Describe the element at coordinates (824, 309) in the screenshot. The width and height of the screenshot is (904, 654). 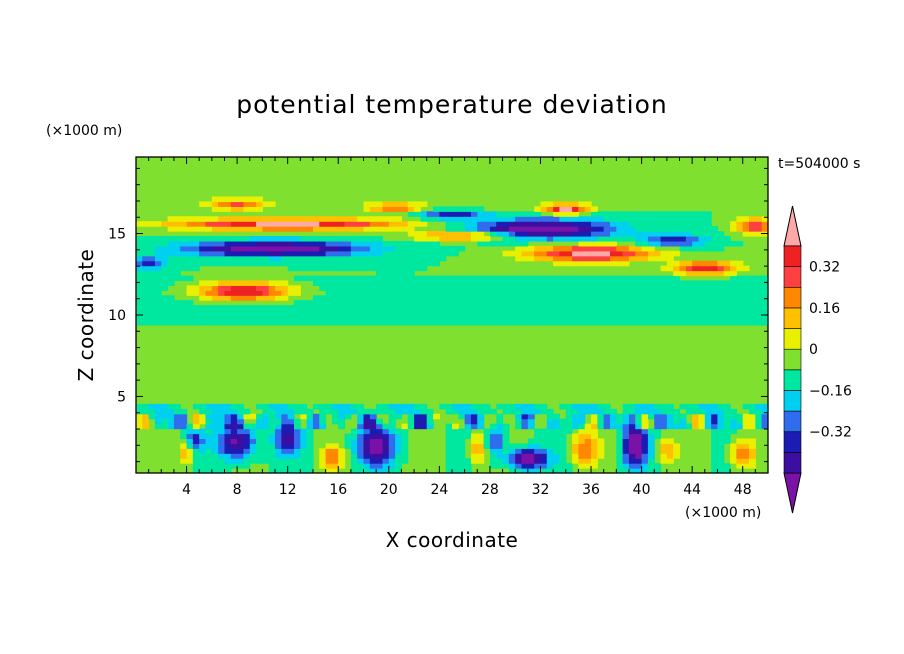
I see `colorbar-tick-label: 0.16` at that location.